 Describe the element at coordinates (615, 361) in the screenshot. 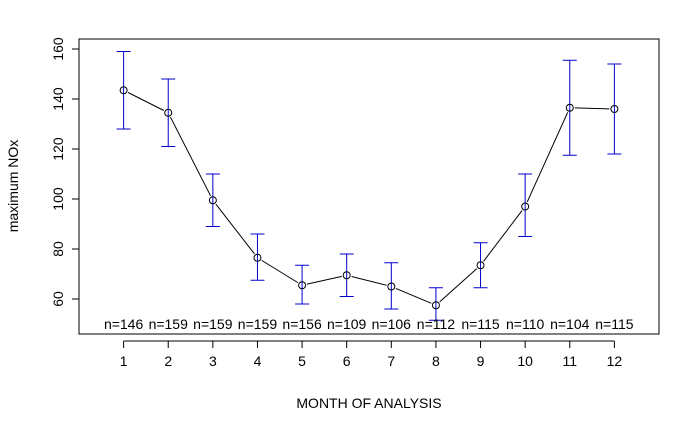

I see `x-tick-label: 12` at that location.